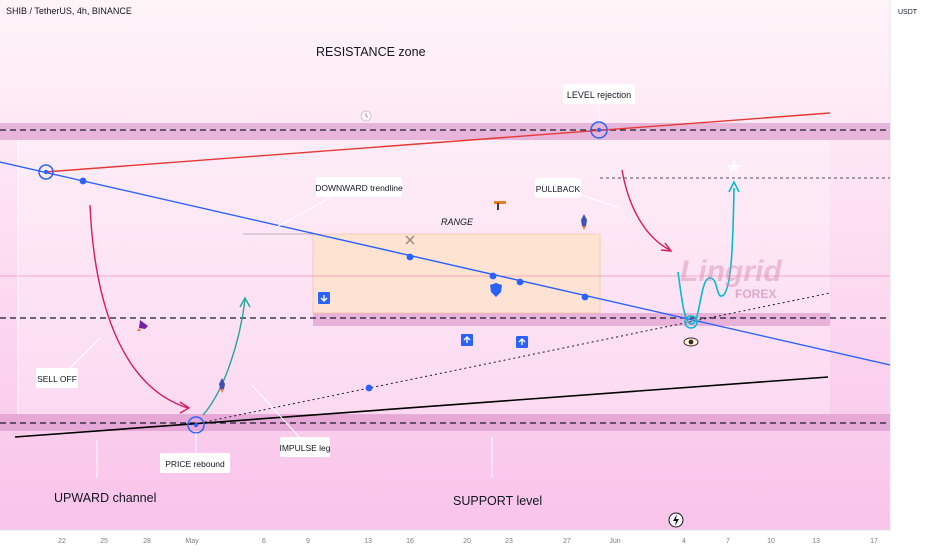  I want to click on level-rejection-dot, so click(599, 130).